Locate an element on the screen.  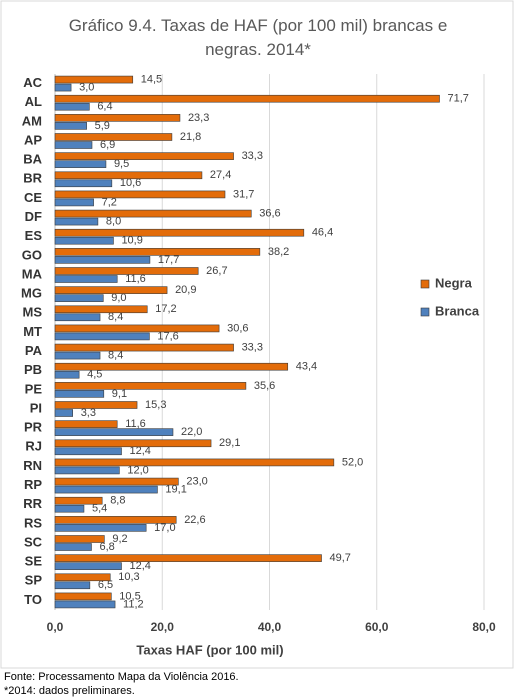
value-label: 30,6 is located at coordinates (237, 328).